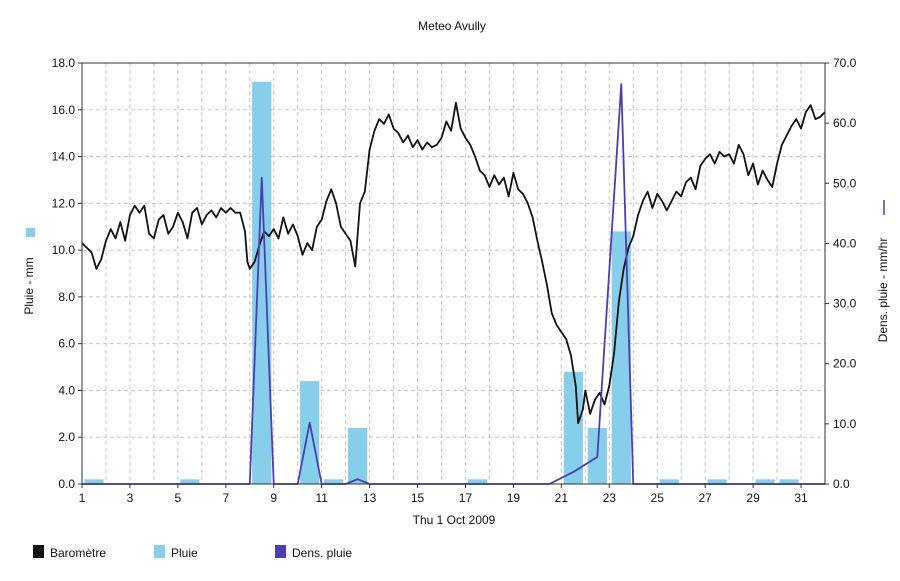 This screenshot has height=581, width=900. Describe the element at coordinates (130, 498) in the screenshot. I see `x-tick-label: 3` at that location.